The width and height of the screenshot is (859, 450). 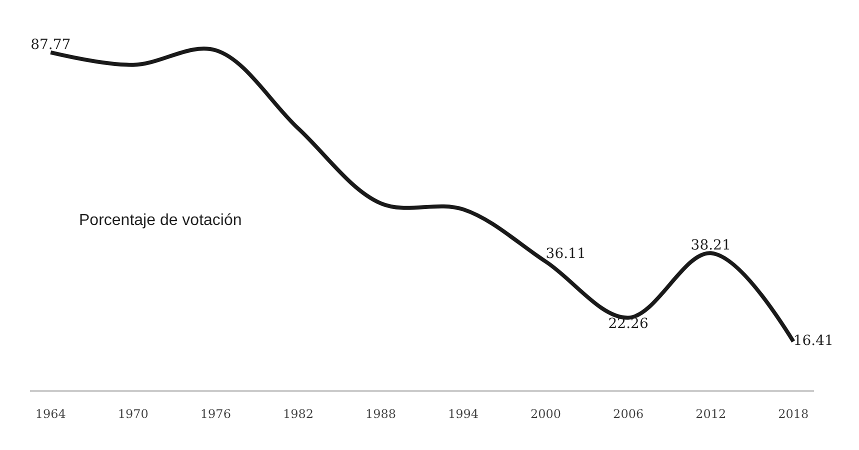 What do you see at coordinates (50, 414) in the screenshot?
I see `x-tick-label: 1964` at bounding box center [50, 414].